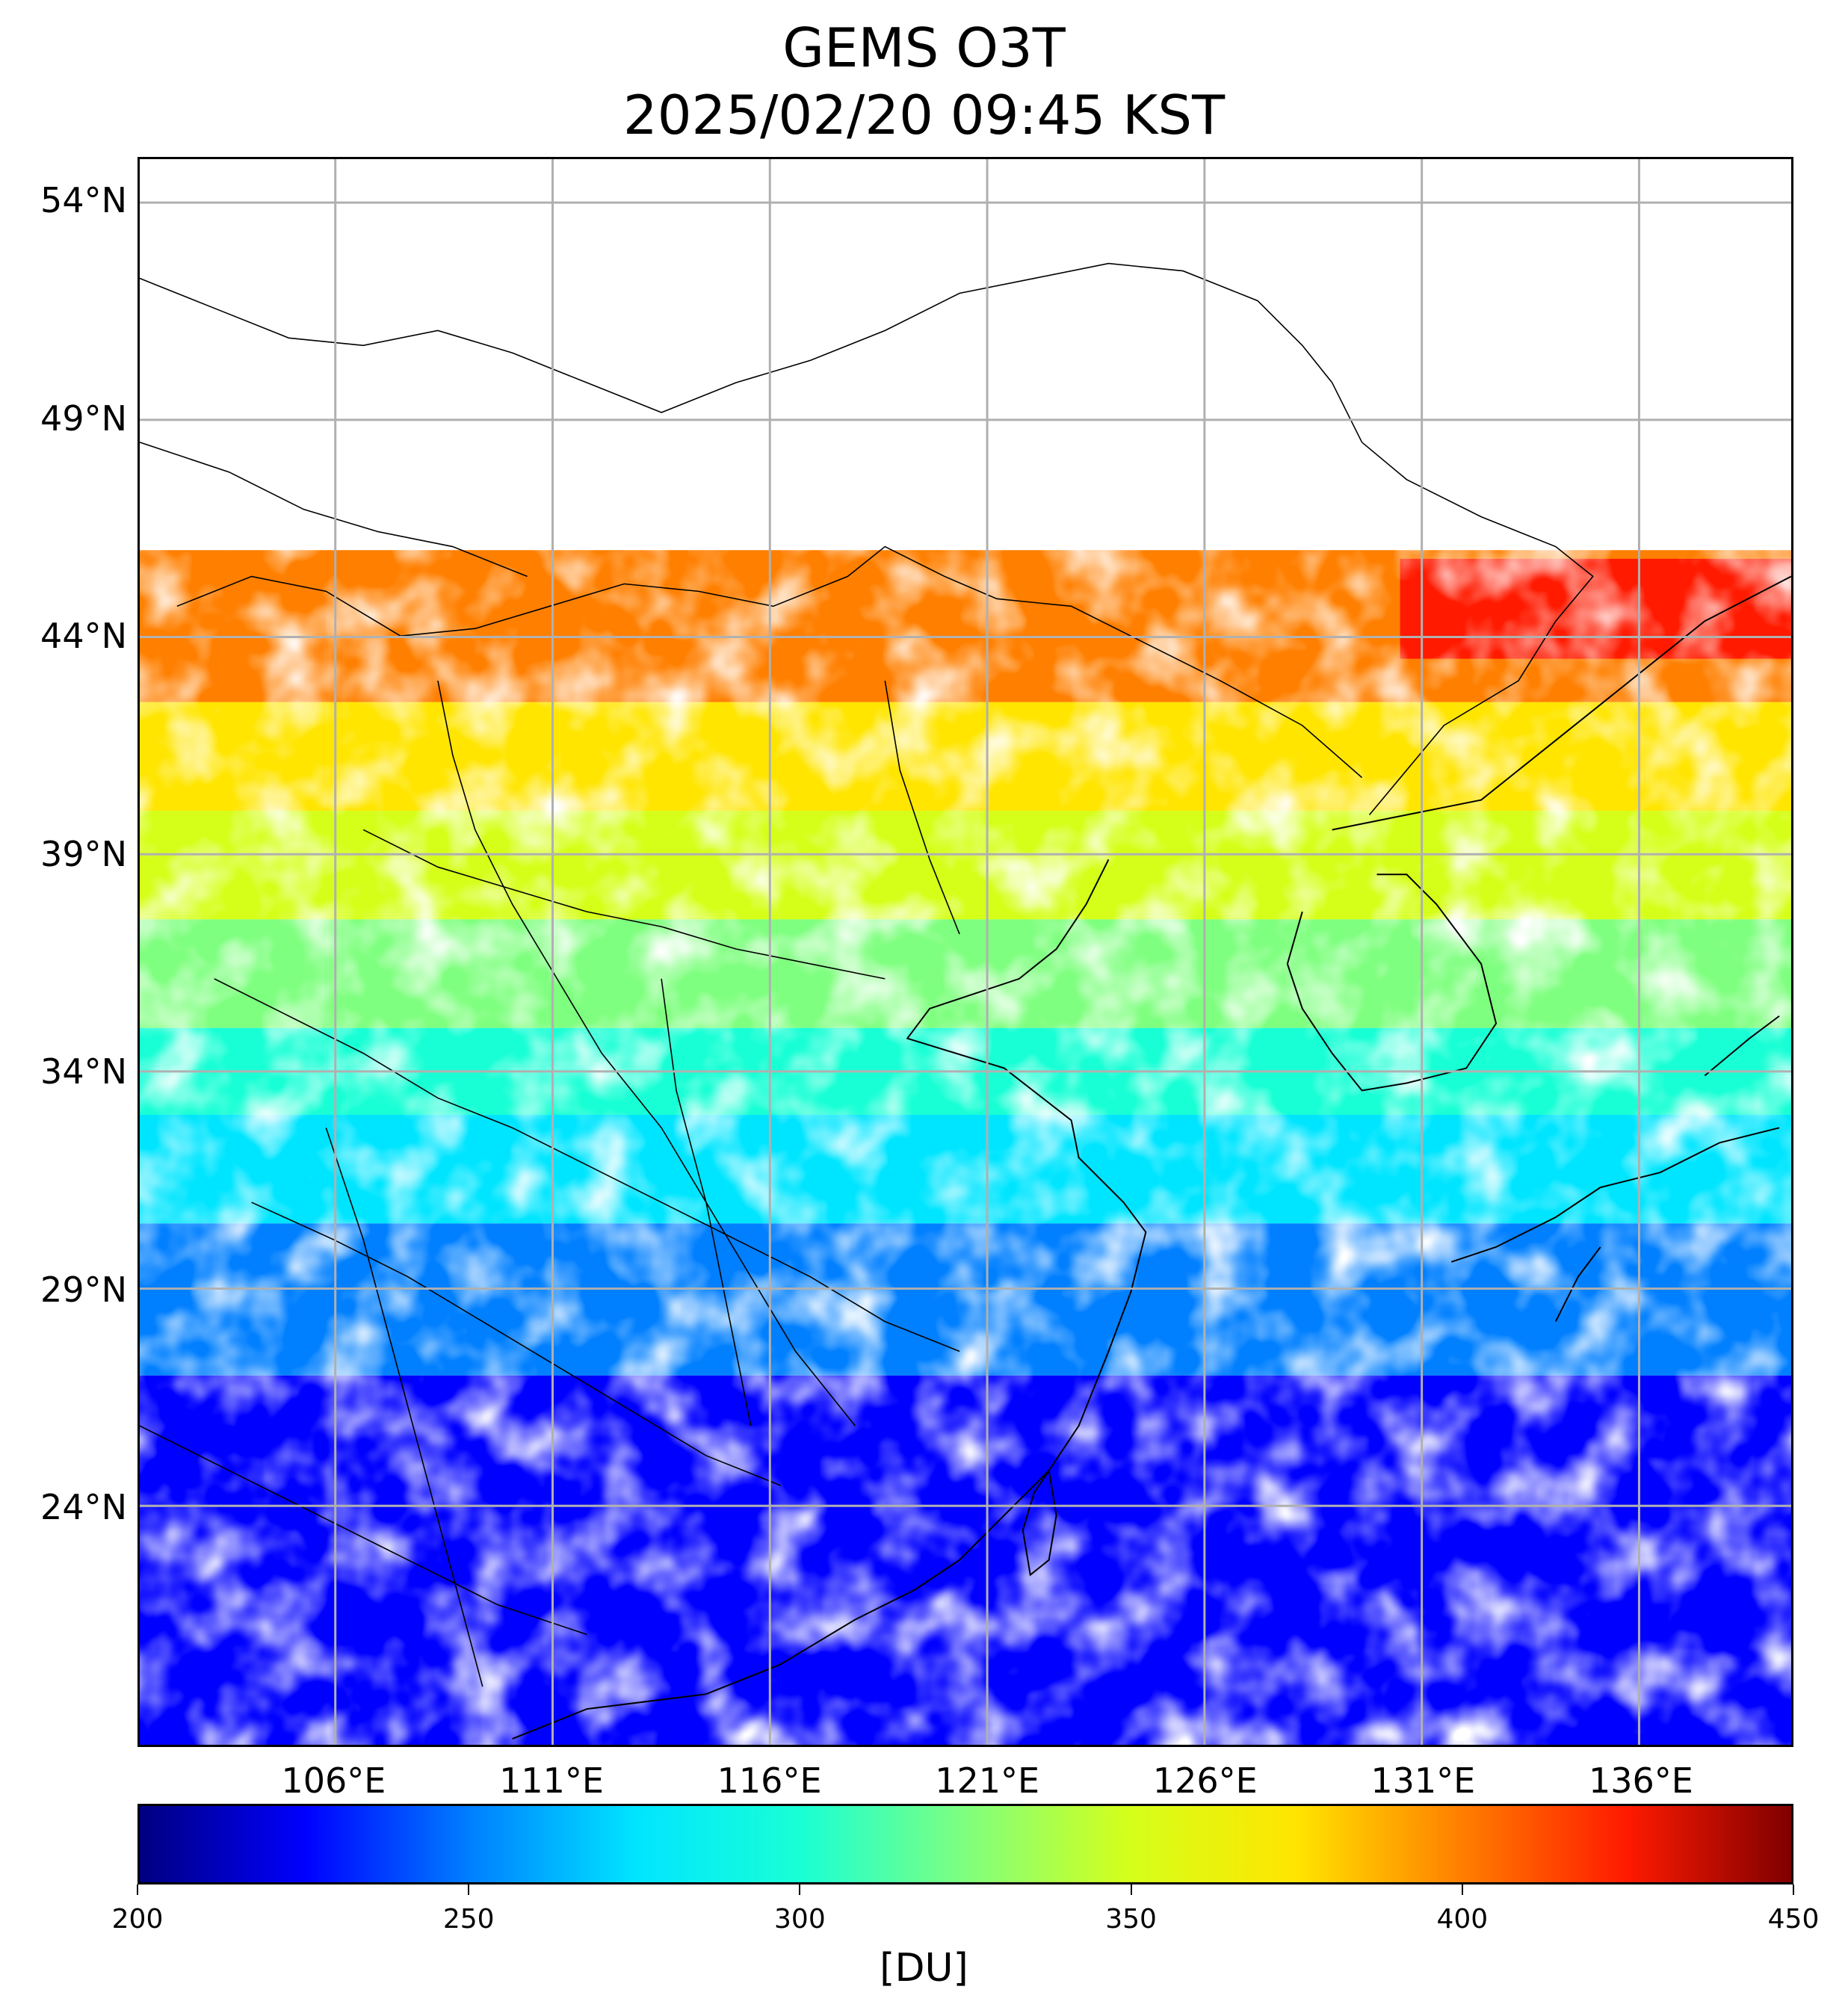 This screenshot has height=2016, width=1848. Describe the element at coordinates (83, 200) in the screenshot. I see `lat-label: 54°N` at that location.